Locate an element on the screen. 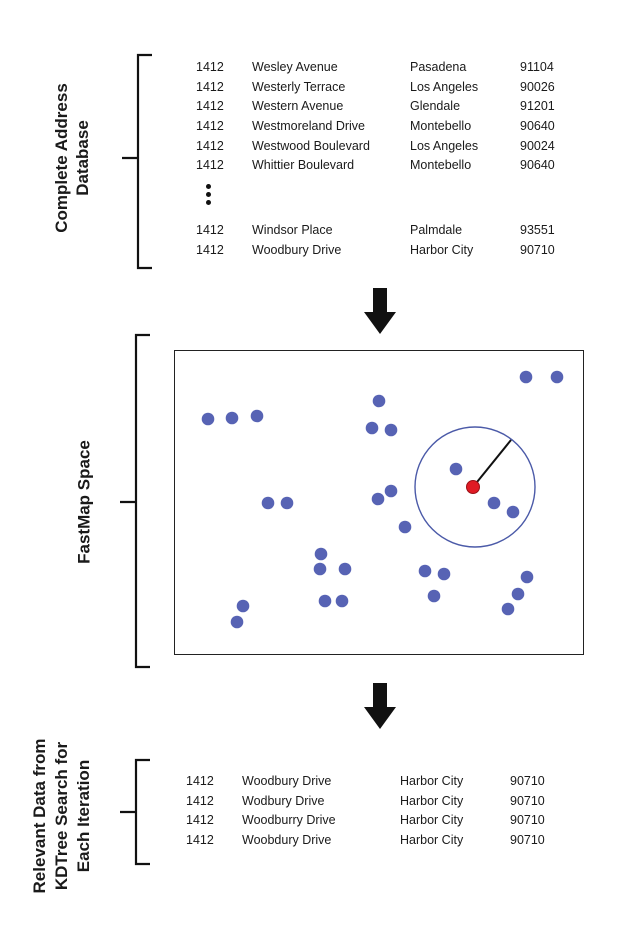 The width and height of the screenshot is (626, 939). table-row: 1412 Wesley Avenue Pasadena 91104 is located at coordinates (375, 67).